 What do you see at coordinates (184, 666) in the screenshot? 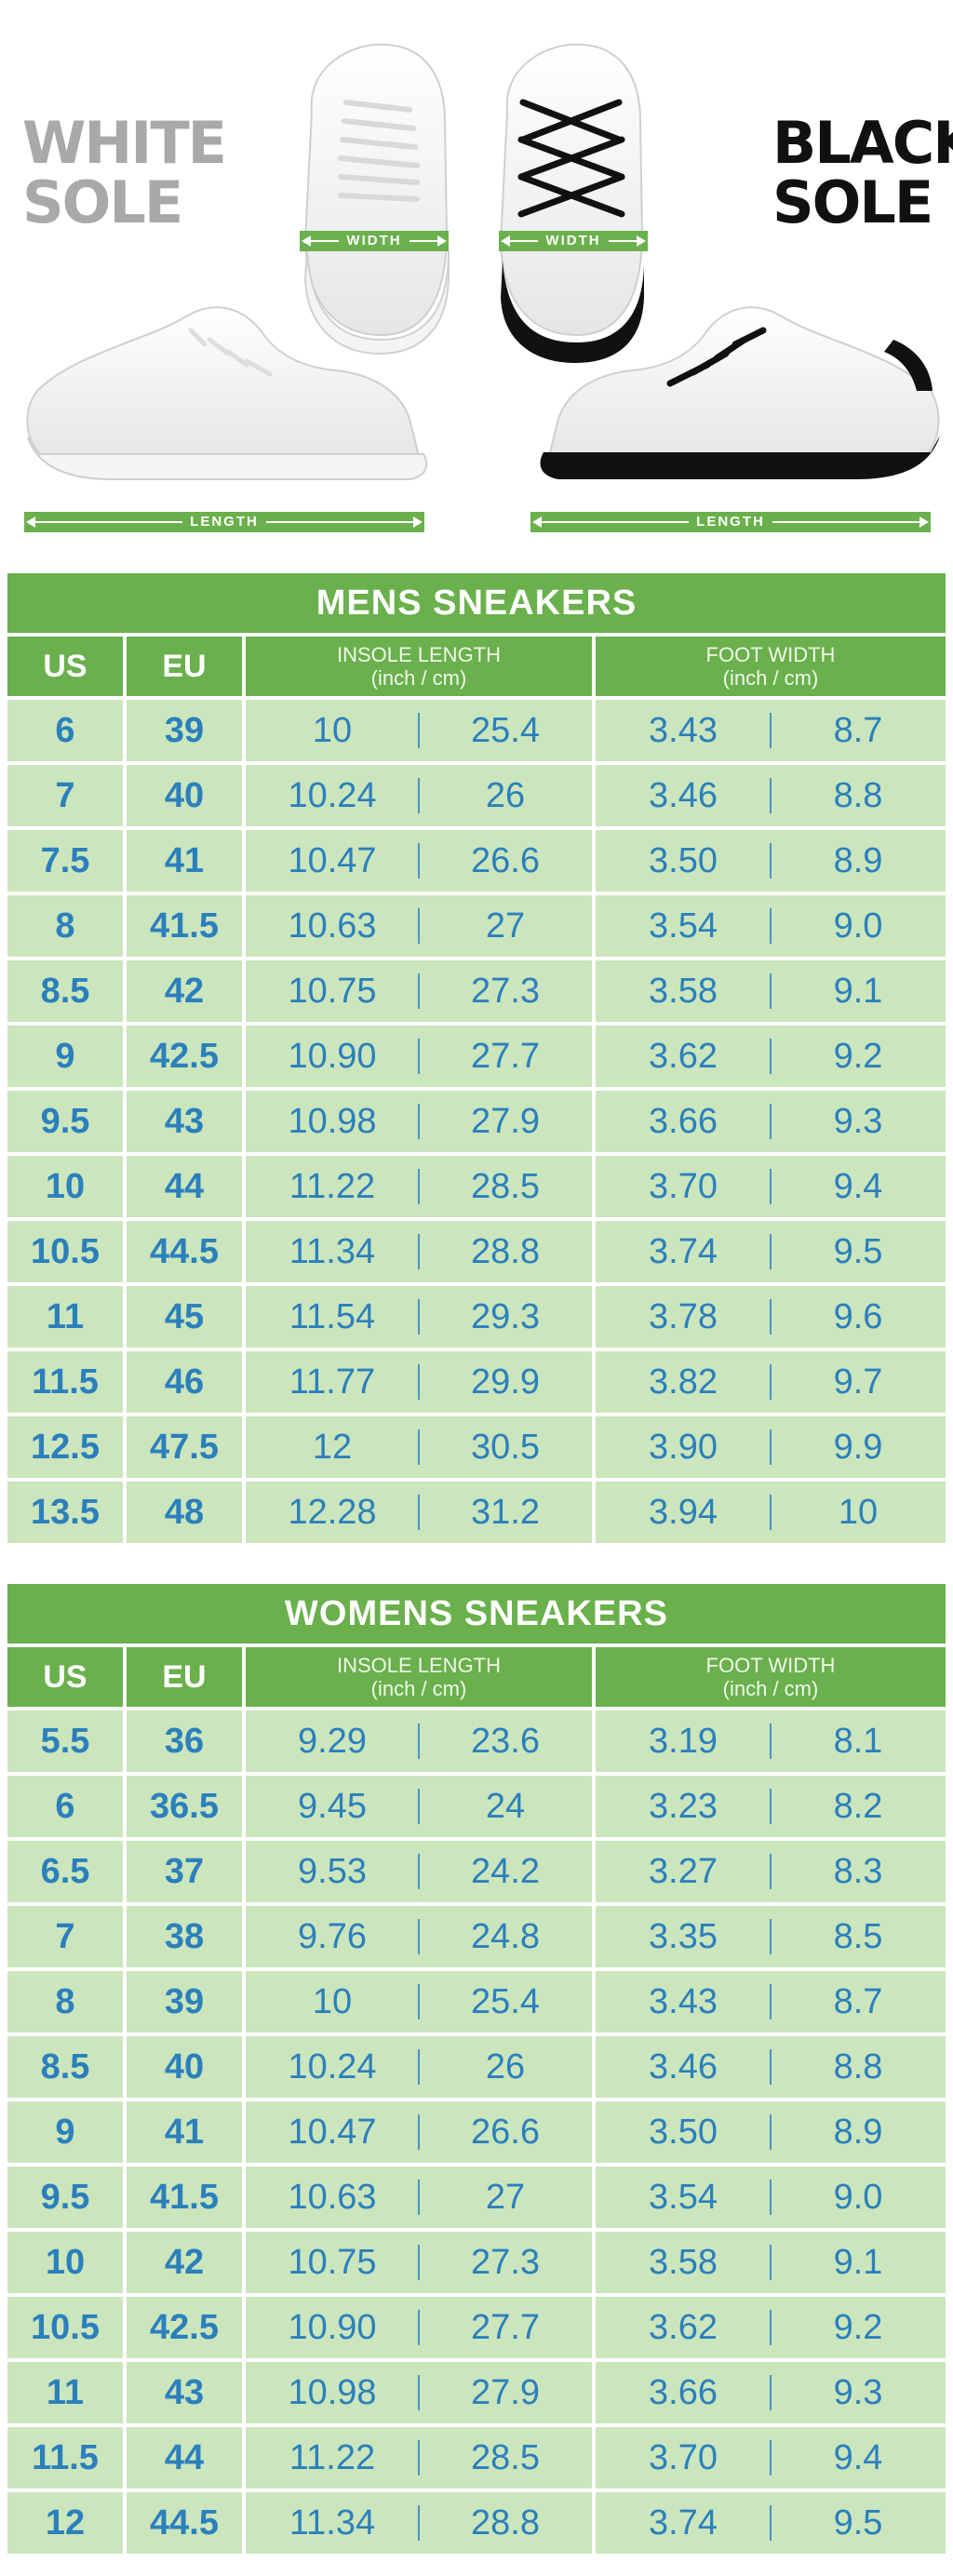
I see `mens-header-eu: EU` at bounding box center [184, 666].